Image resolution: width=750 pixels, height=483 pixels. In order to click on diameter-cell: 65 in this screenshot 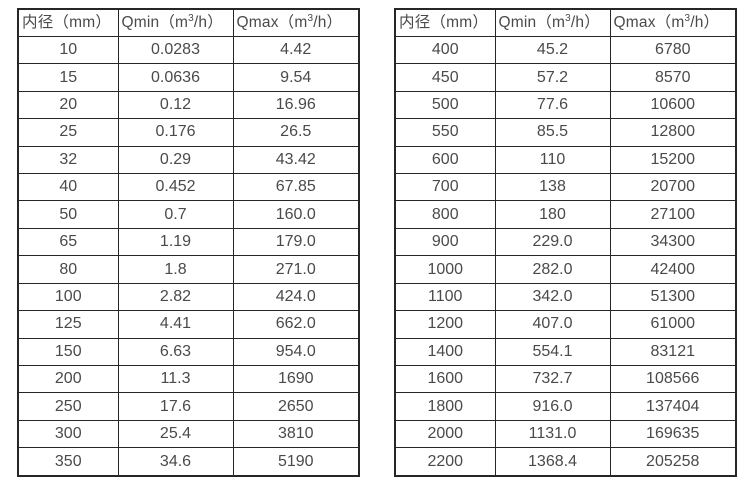, I will do `click(68, 242)`.